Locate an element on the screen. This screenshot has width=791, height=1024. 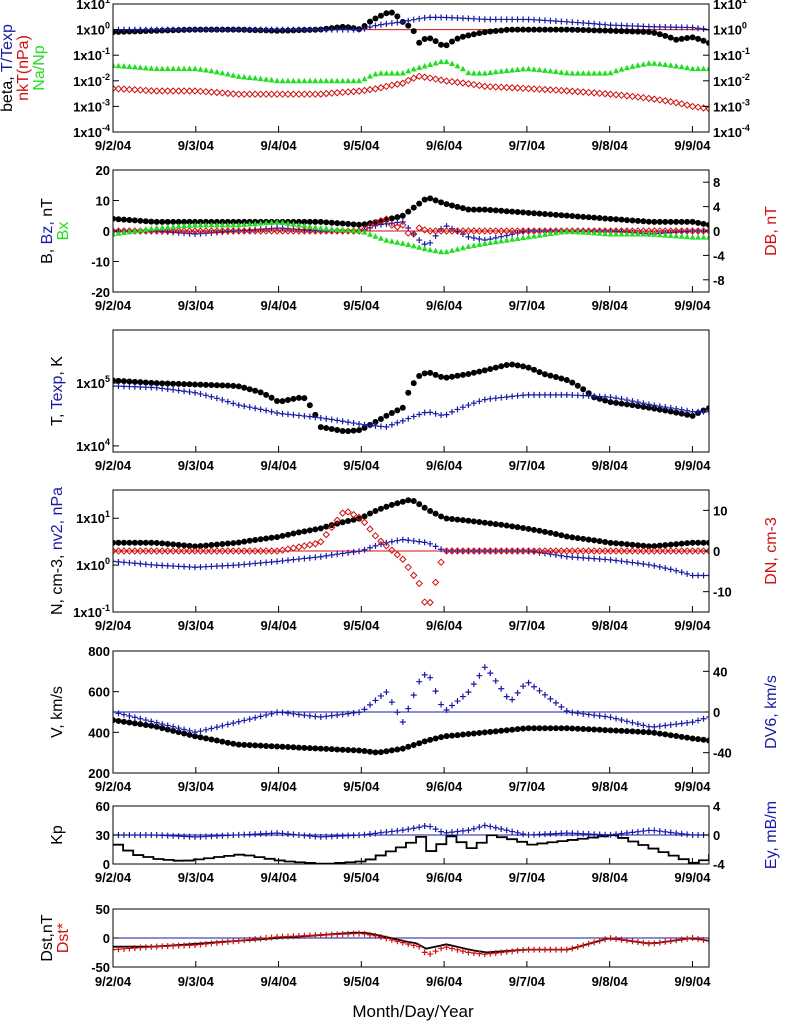
y-tick-label-right: 10 is located at coordinates (720, 510).